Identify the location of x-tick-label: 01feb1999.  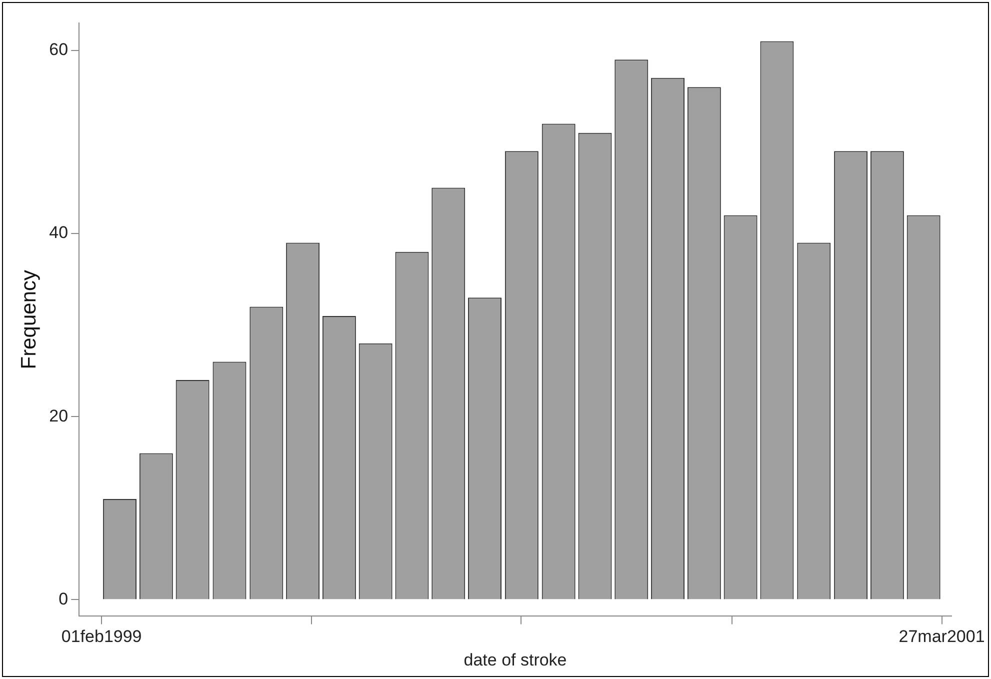
(101, 636).